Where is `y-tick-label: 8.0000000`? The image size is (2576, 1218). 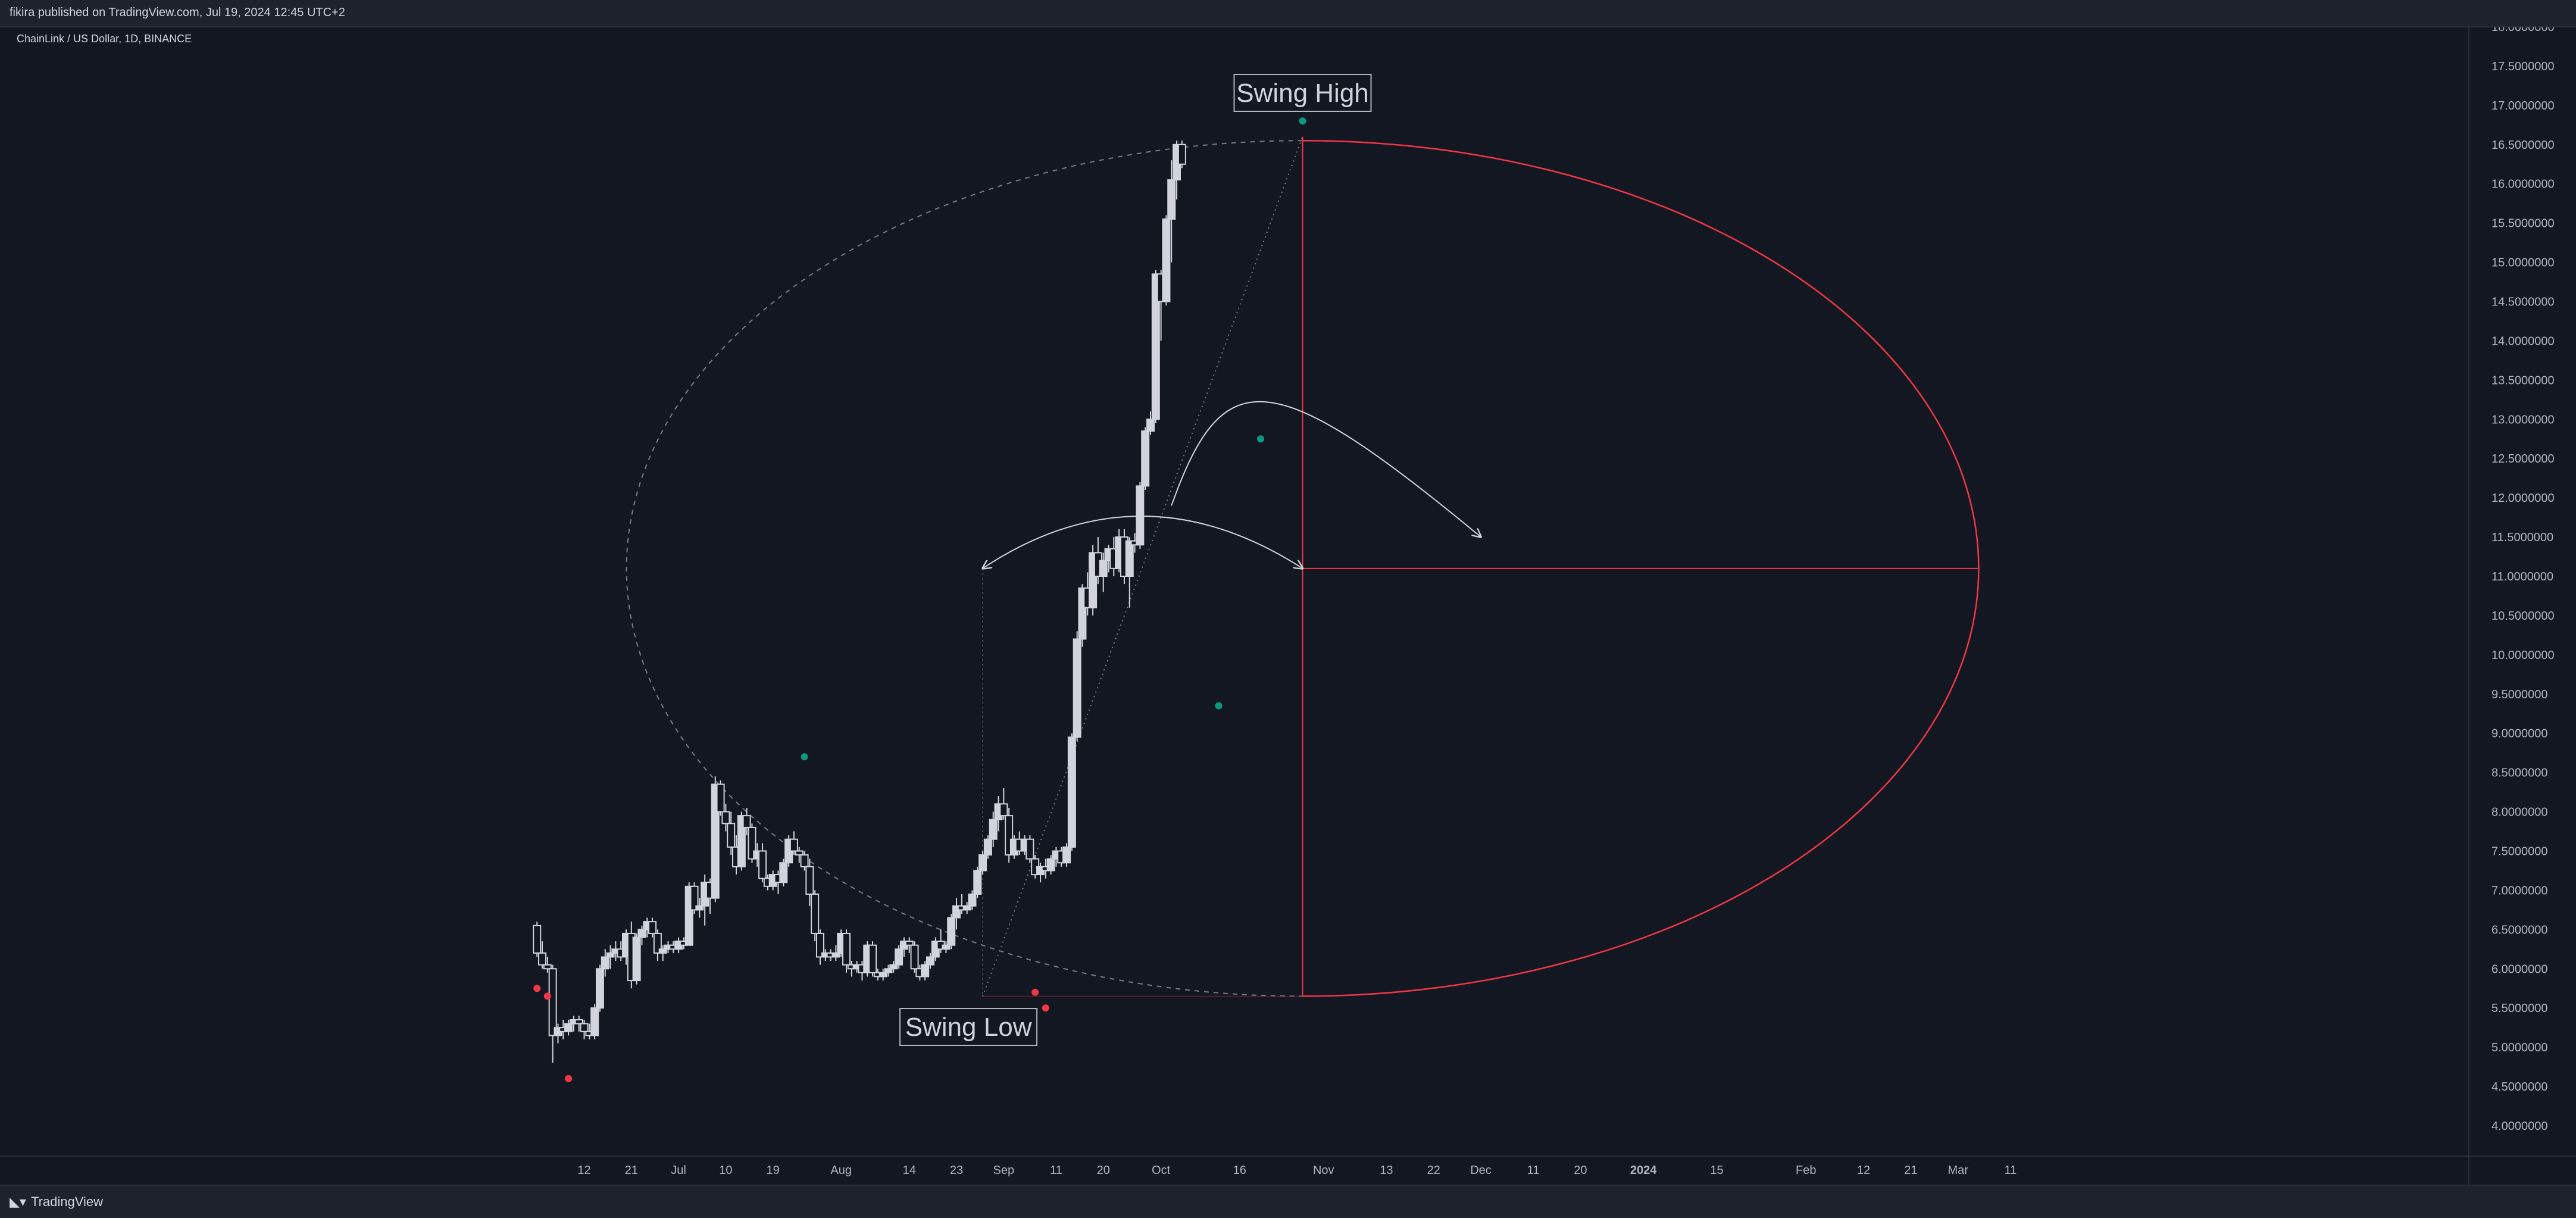 y-tick-label: 8.0000000 is located at coordinates (2519, 813).